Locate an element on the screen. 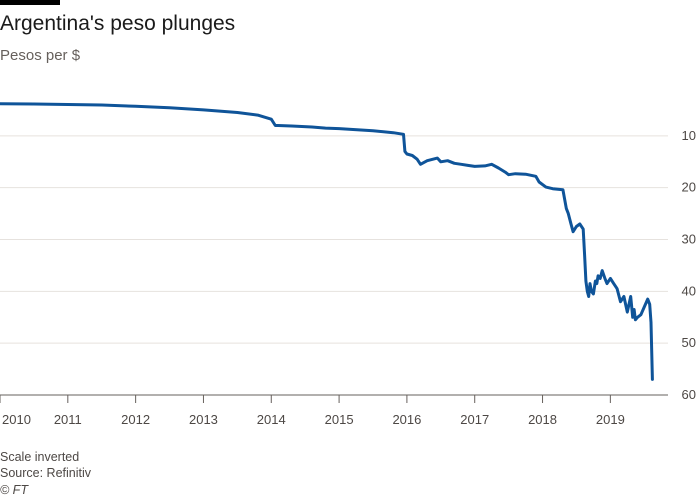 Image resolution: width=700 pixels, height=500 pixels. x-tick-label-2013: 2013 is located at coordinates (203, 419).